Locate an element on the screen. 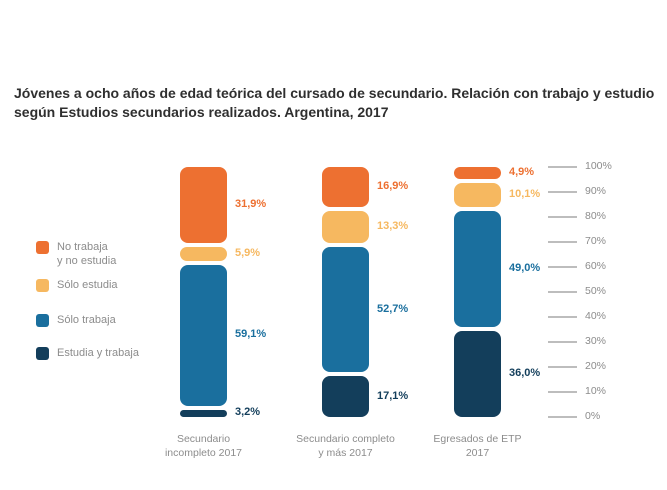 The width and height of the screenshot is (667, 490). legend-item: Estudia y trabaja is located at coordinates (106, 353).